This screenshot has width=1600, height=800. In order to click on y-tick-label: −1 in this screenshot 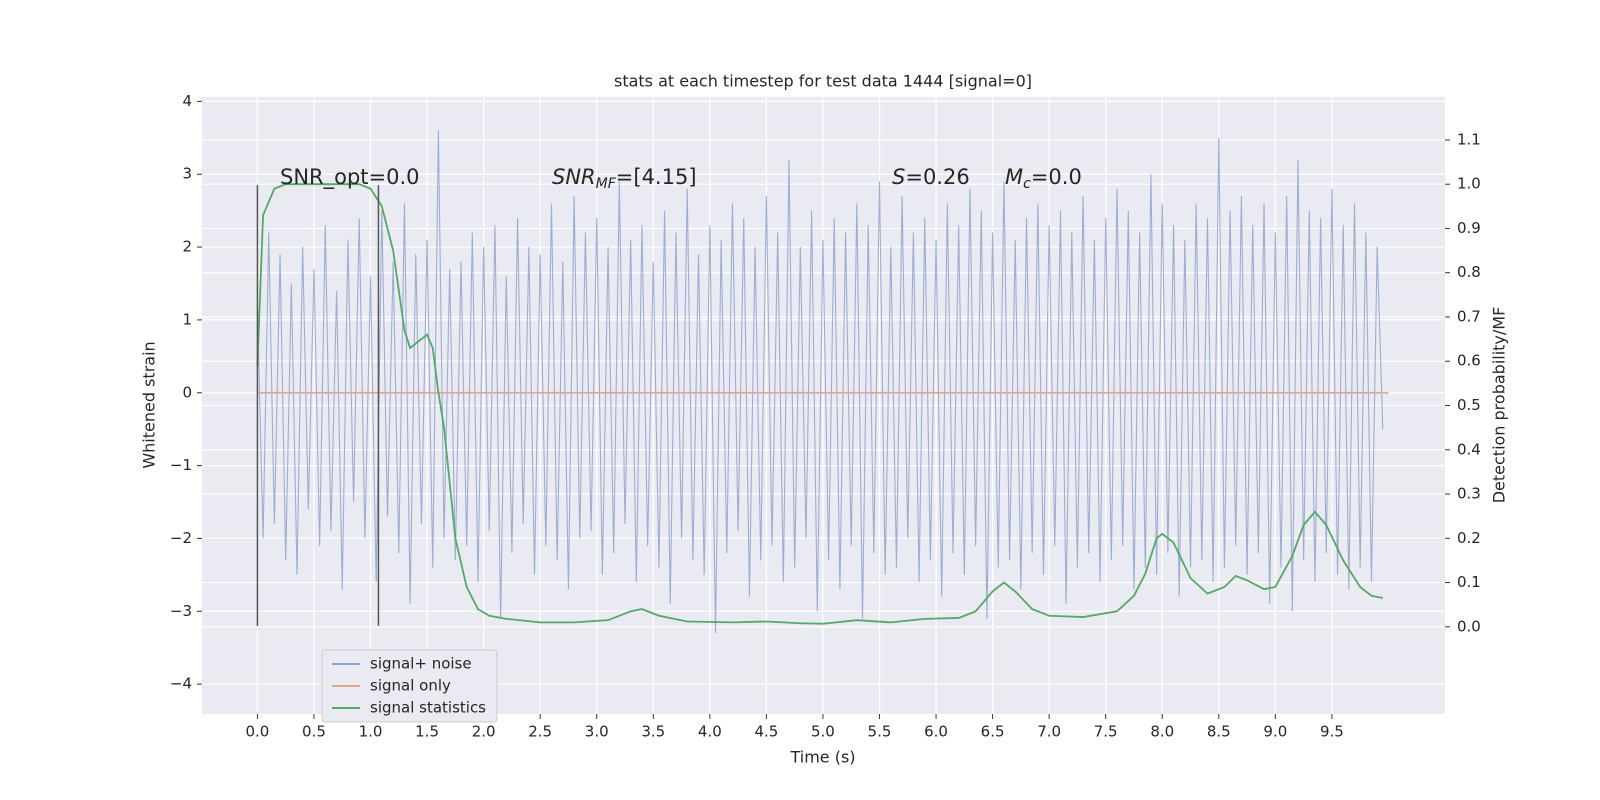, I will do `click(181, 465)`.